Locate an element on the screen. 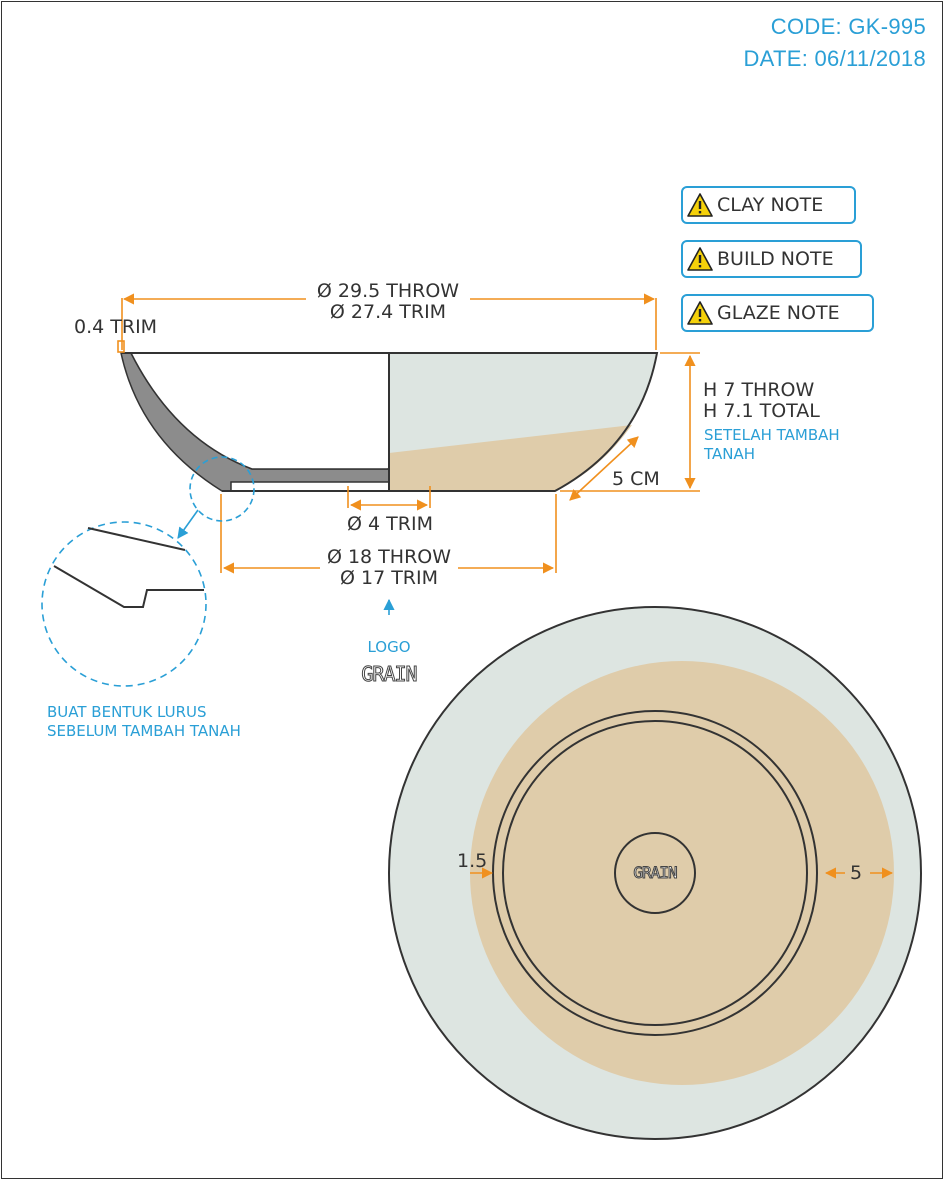 Image resolution: width=946 pixels, height=1182 pixels. build-note-badge: BUILD NOTE is located at coordinates (771, 259).